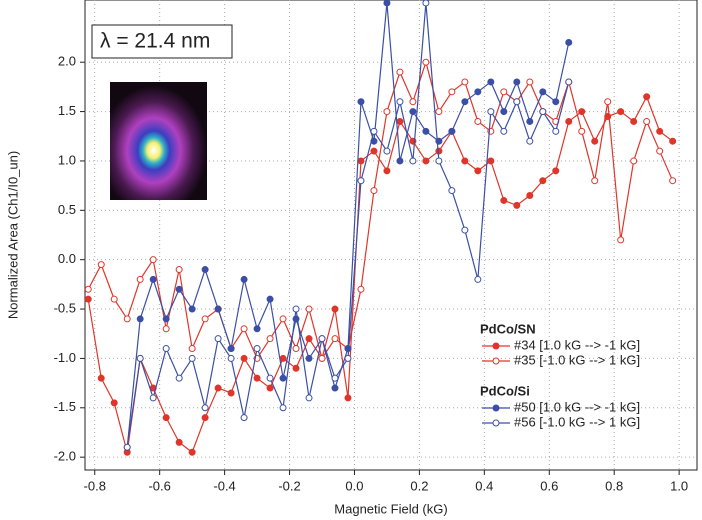  What do you see at coordinates (67, 159) in the screenshot?
I see `y-tick-label: 1.0` at bounding box center [67, 159].